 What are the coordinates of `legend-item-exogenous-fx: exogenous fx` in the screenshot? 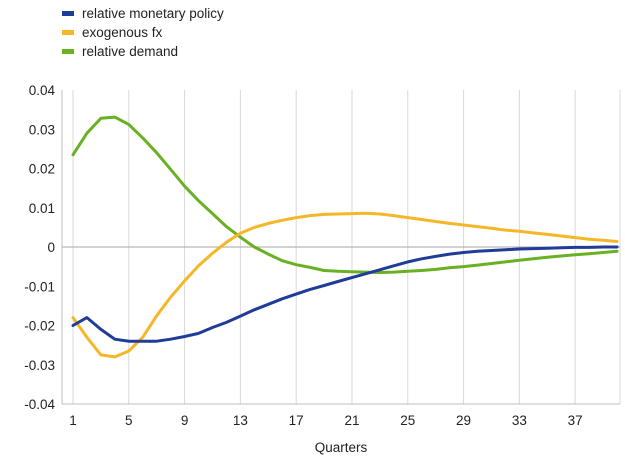 It's located at (143, 32).